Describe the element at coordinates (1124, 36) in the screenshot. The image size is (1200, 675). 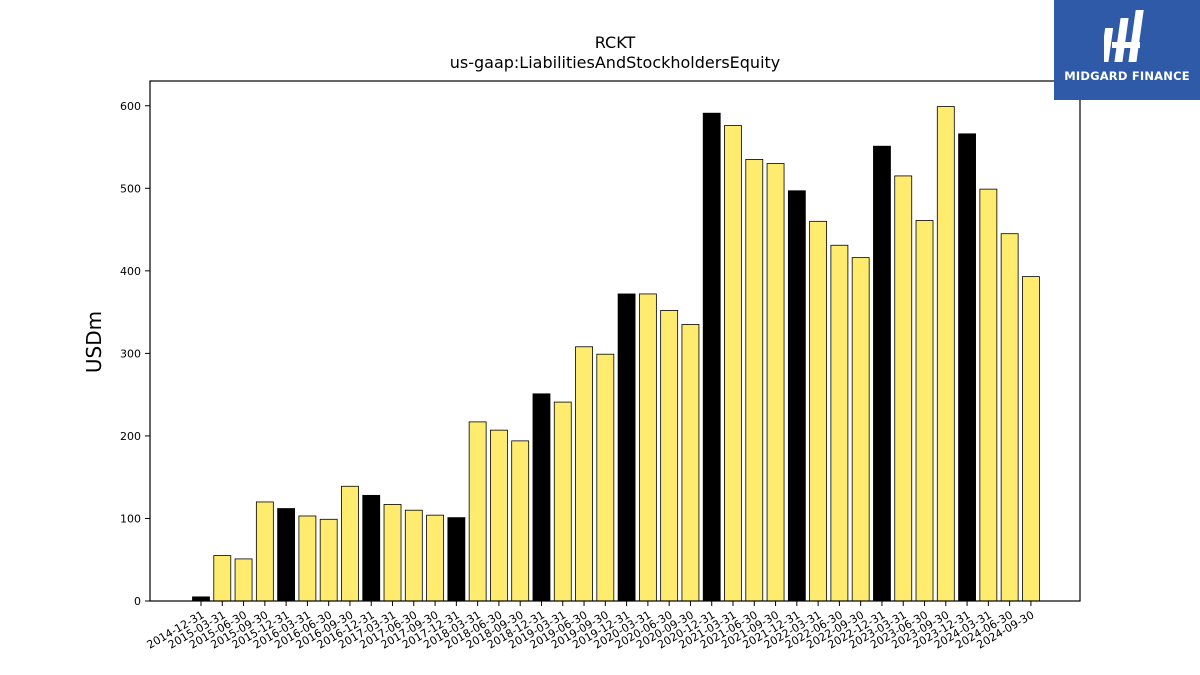
I see `logo-mark-icon` at that location.